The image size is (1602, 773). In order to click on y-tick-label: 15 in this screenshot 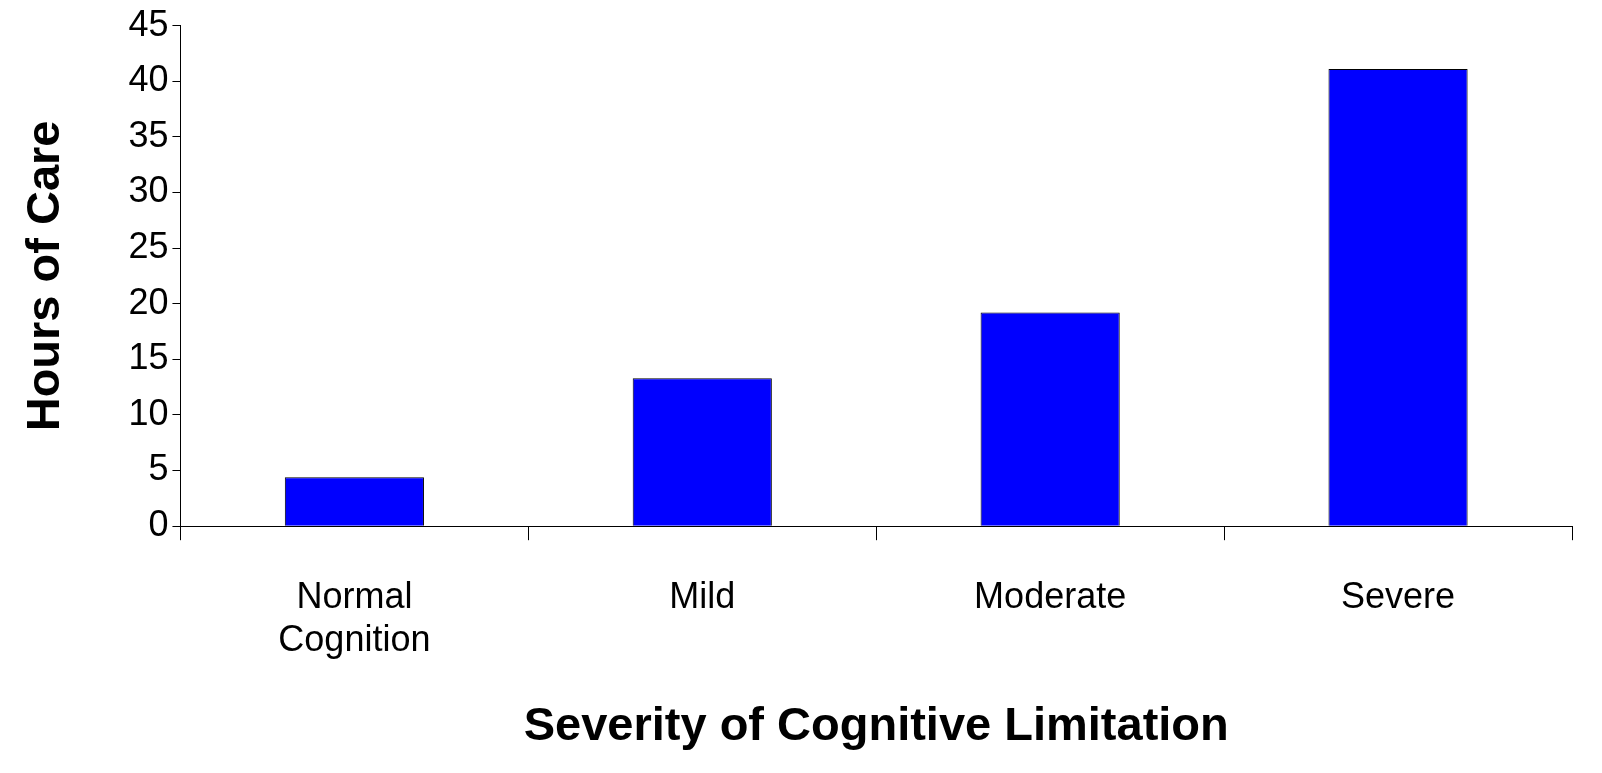, I will do `click(148, 357)`.